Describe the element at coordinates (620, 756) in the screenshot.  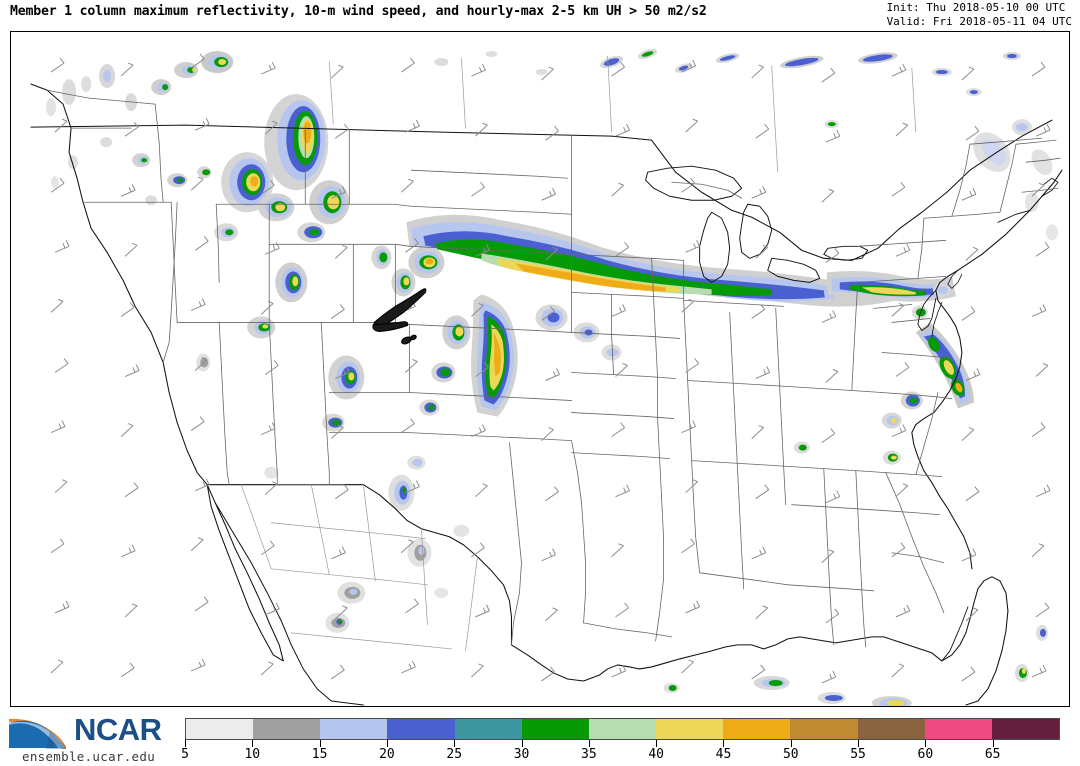
I see `colorbar-tick-labels: 5 10 15 20 25 30 35 40 45 50 55 60 65` at that location.